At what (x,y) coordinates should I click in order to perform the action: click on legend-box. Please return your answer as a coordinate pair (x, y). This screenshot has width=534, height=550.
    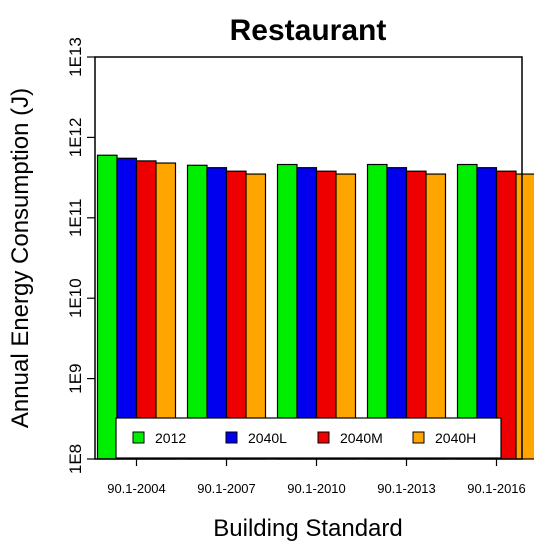
    Looking at the image, I should click on (308, 438).